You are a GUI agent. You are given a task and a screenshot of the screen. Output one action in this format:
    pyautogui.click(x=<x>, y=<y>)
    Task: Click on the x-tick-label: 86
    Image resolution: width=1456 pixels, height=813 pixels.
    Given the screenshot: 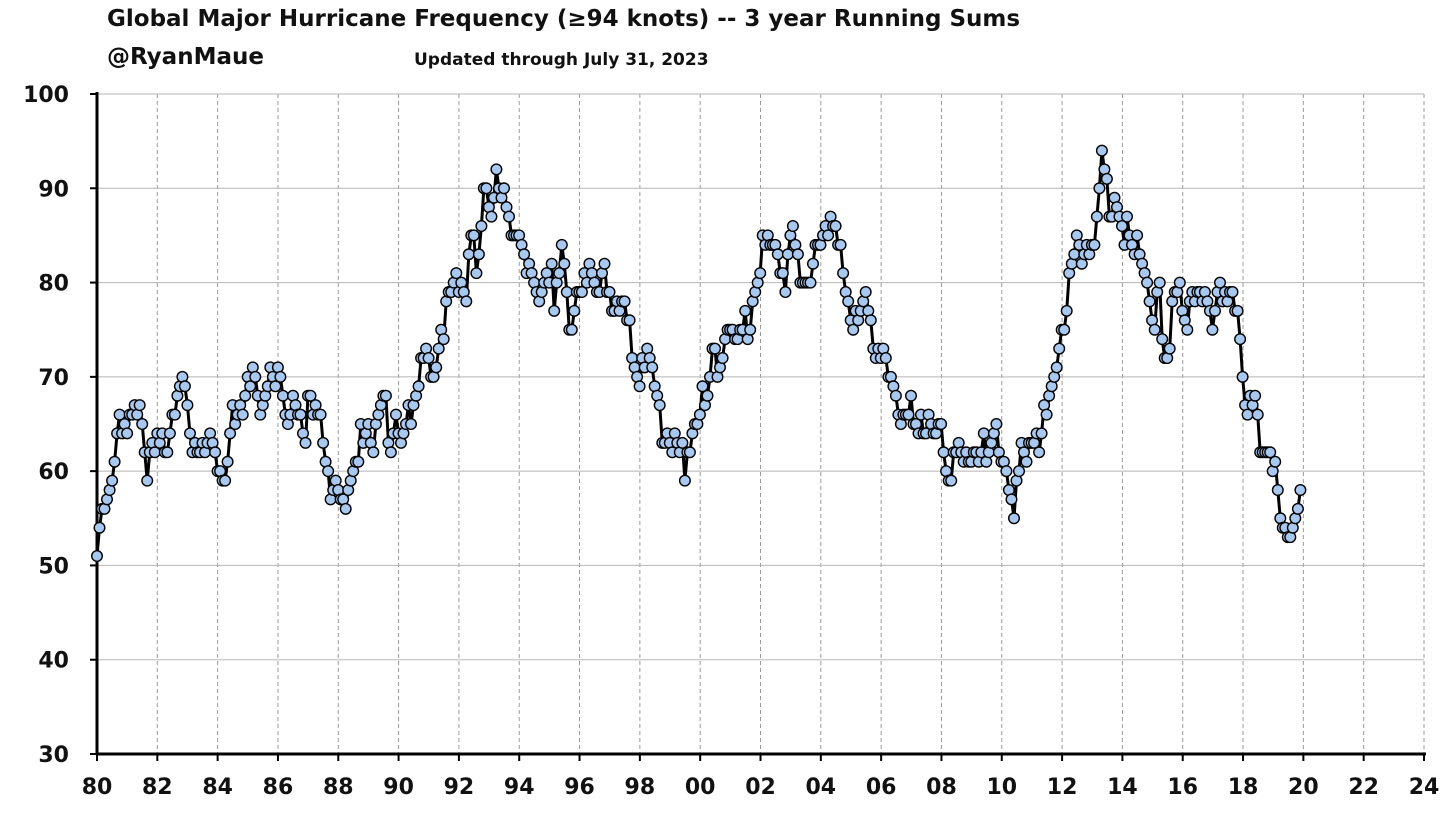 What is the action you would take?
    pyautogui.click(x=278, y=787)
    